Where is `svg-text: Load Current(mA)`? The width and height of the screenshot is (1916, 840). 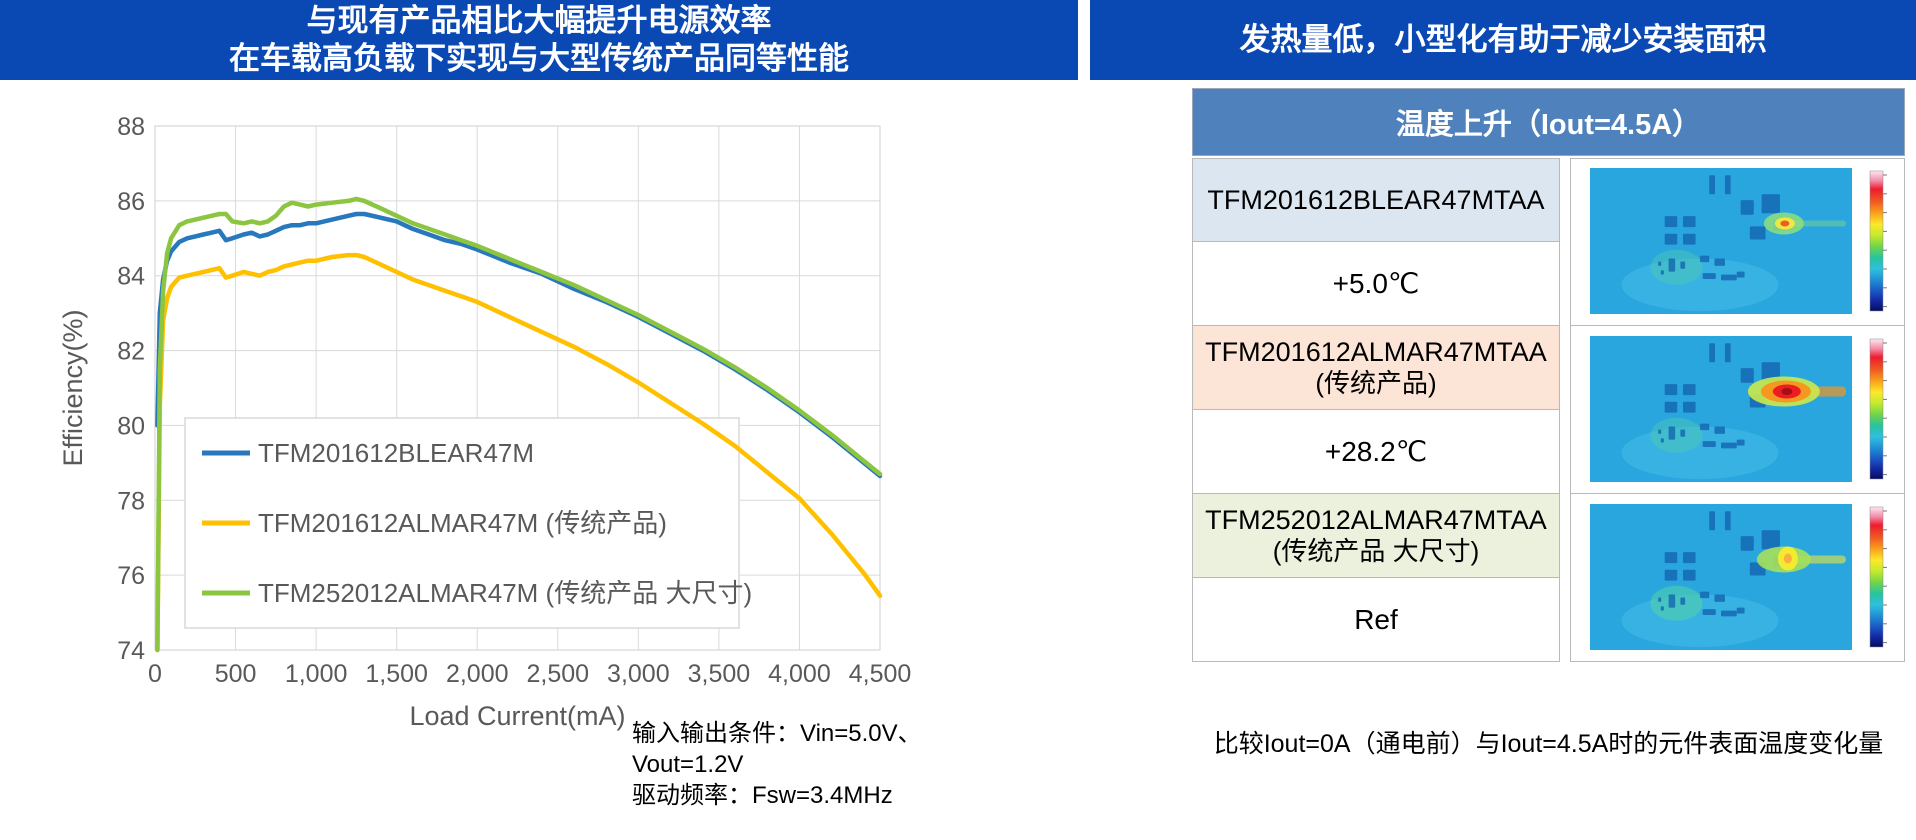 svg-text: Load Current(mA) is located at coordinates (517, 716).